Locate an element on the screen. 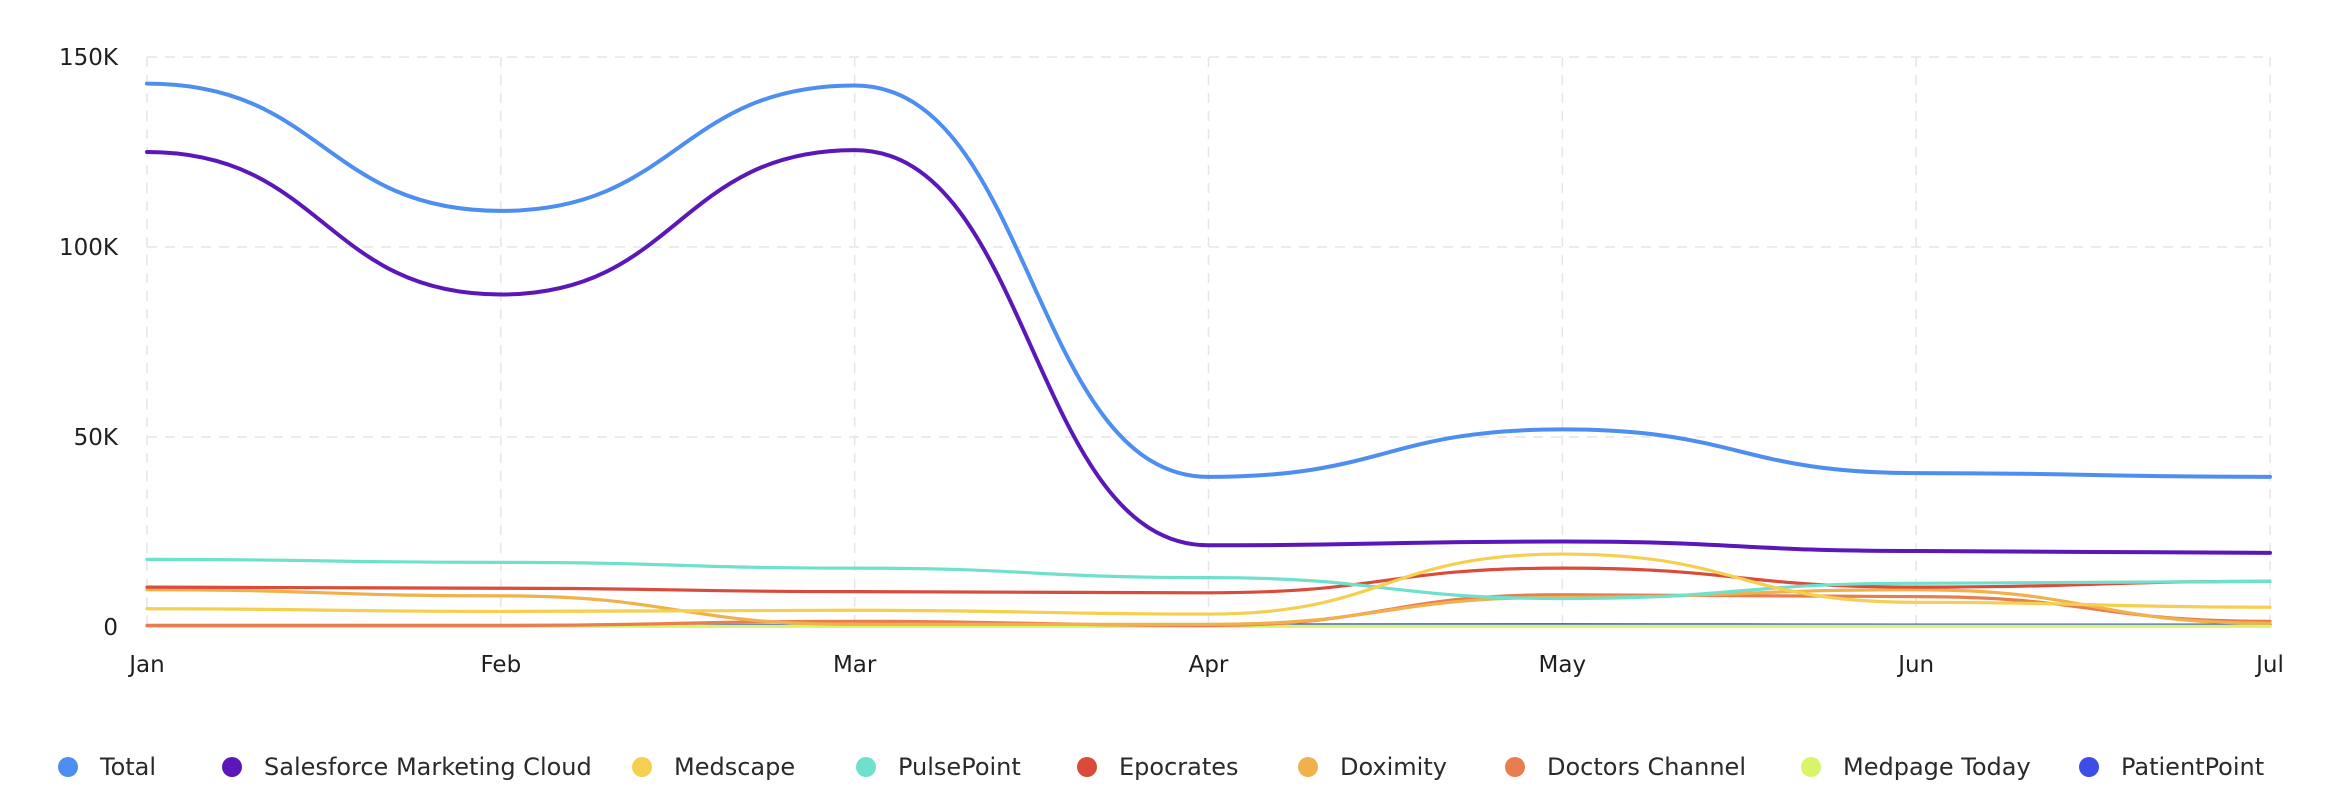 This screenshot has height=806, width=2330. x-axis: Jan Feb Mar Apr May Jun Jul is located at coordinates (1205, 665).